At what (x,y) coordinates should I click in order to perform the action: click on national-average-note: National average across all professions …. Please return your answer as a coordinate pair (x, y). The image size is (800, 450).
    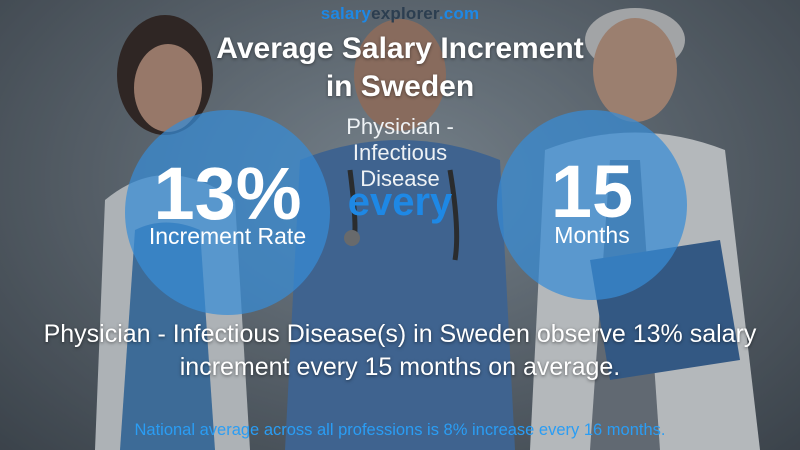
    Looking at the image, I should click on (400, 430).